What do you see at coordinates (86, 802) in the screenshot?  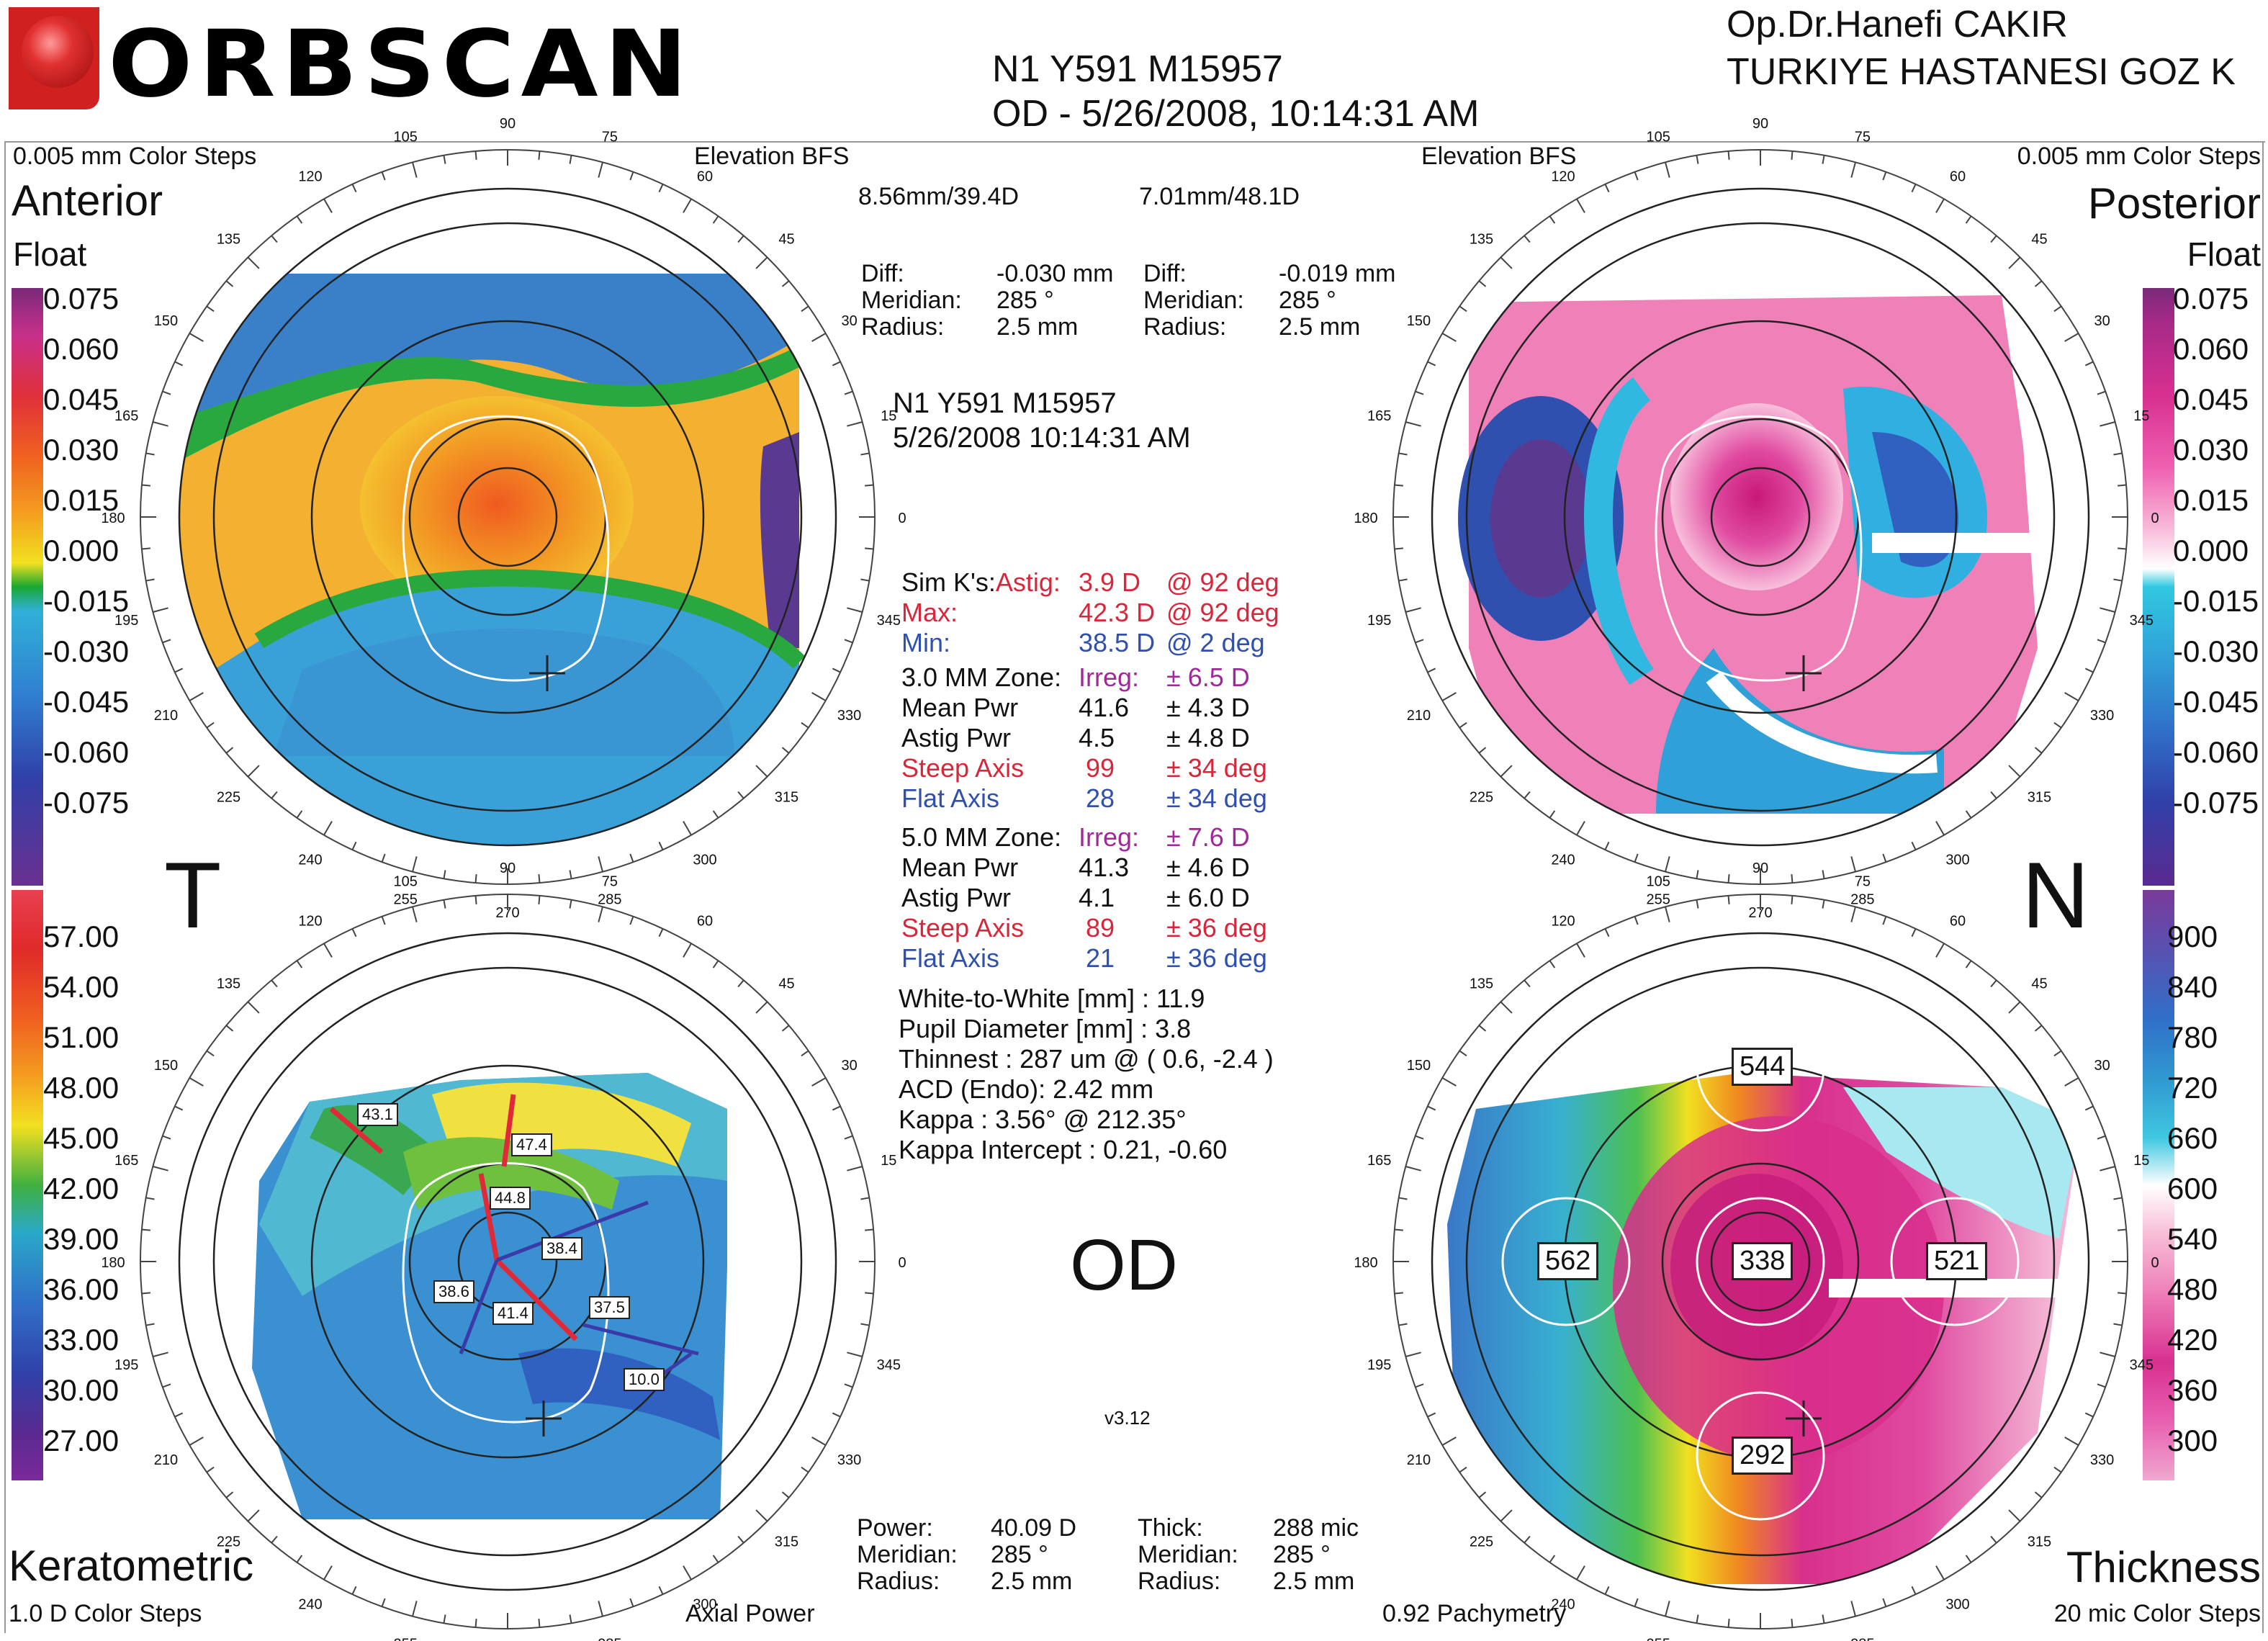 I see `anterior-scale-label-10: -0.075` at bounding box center [86, 802].